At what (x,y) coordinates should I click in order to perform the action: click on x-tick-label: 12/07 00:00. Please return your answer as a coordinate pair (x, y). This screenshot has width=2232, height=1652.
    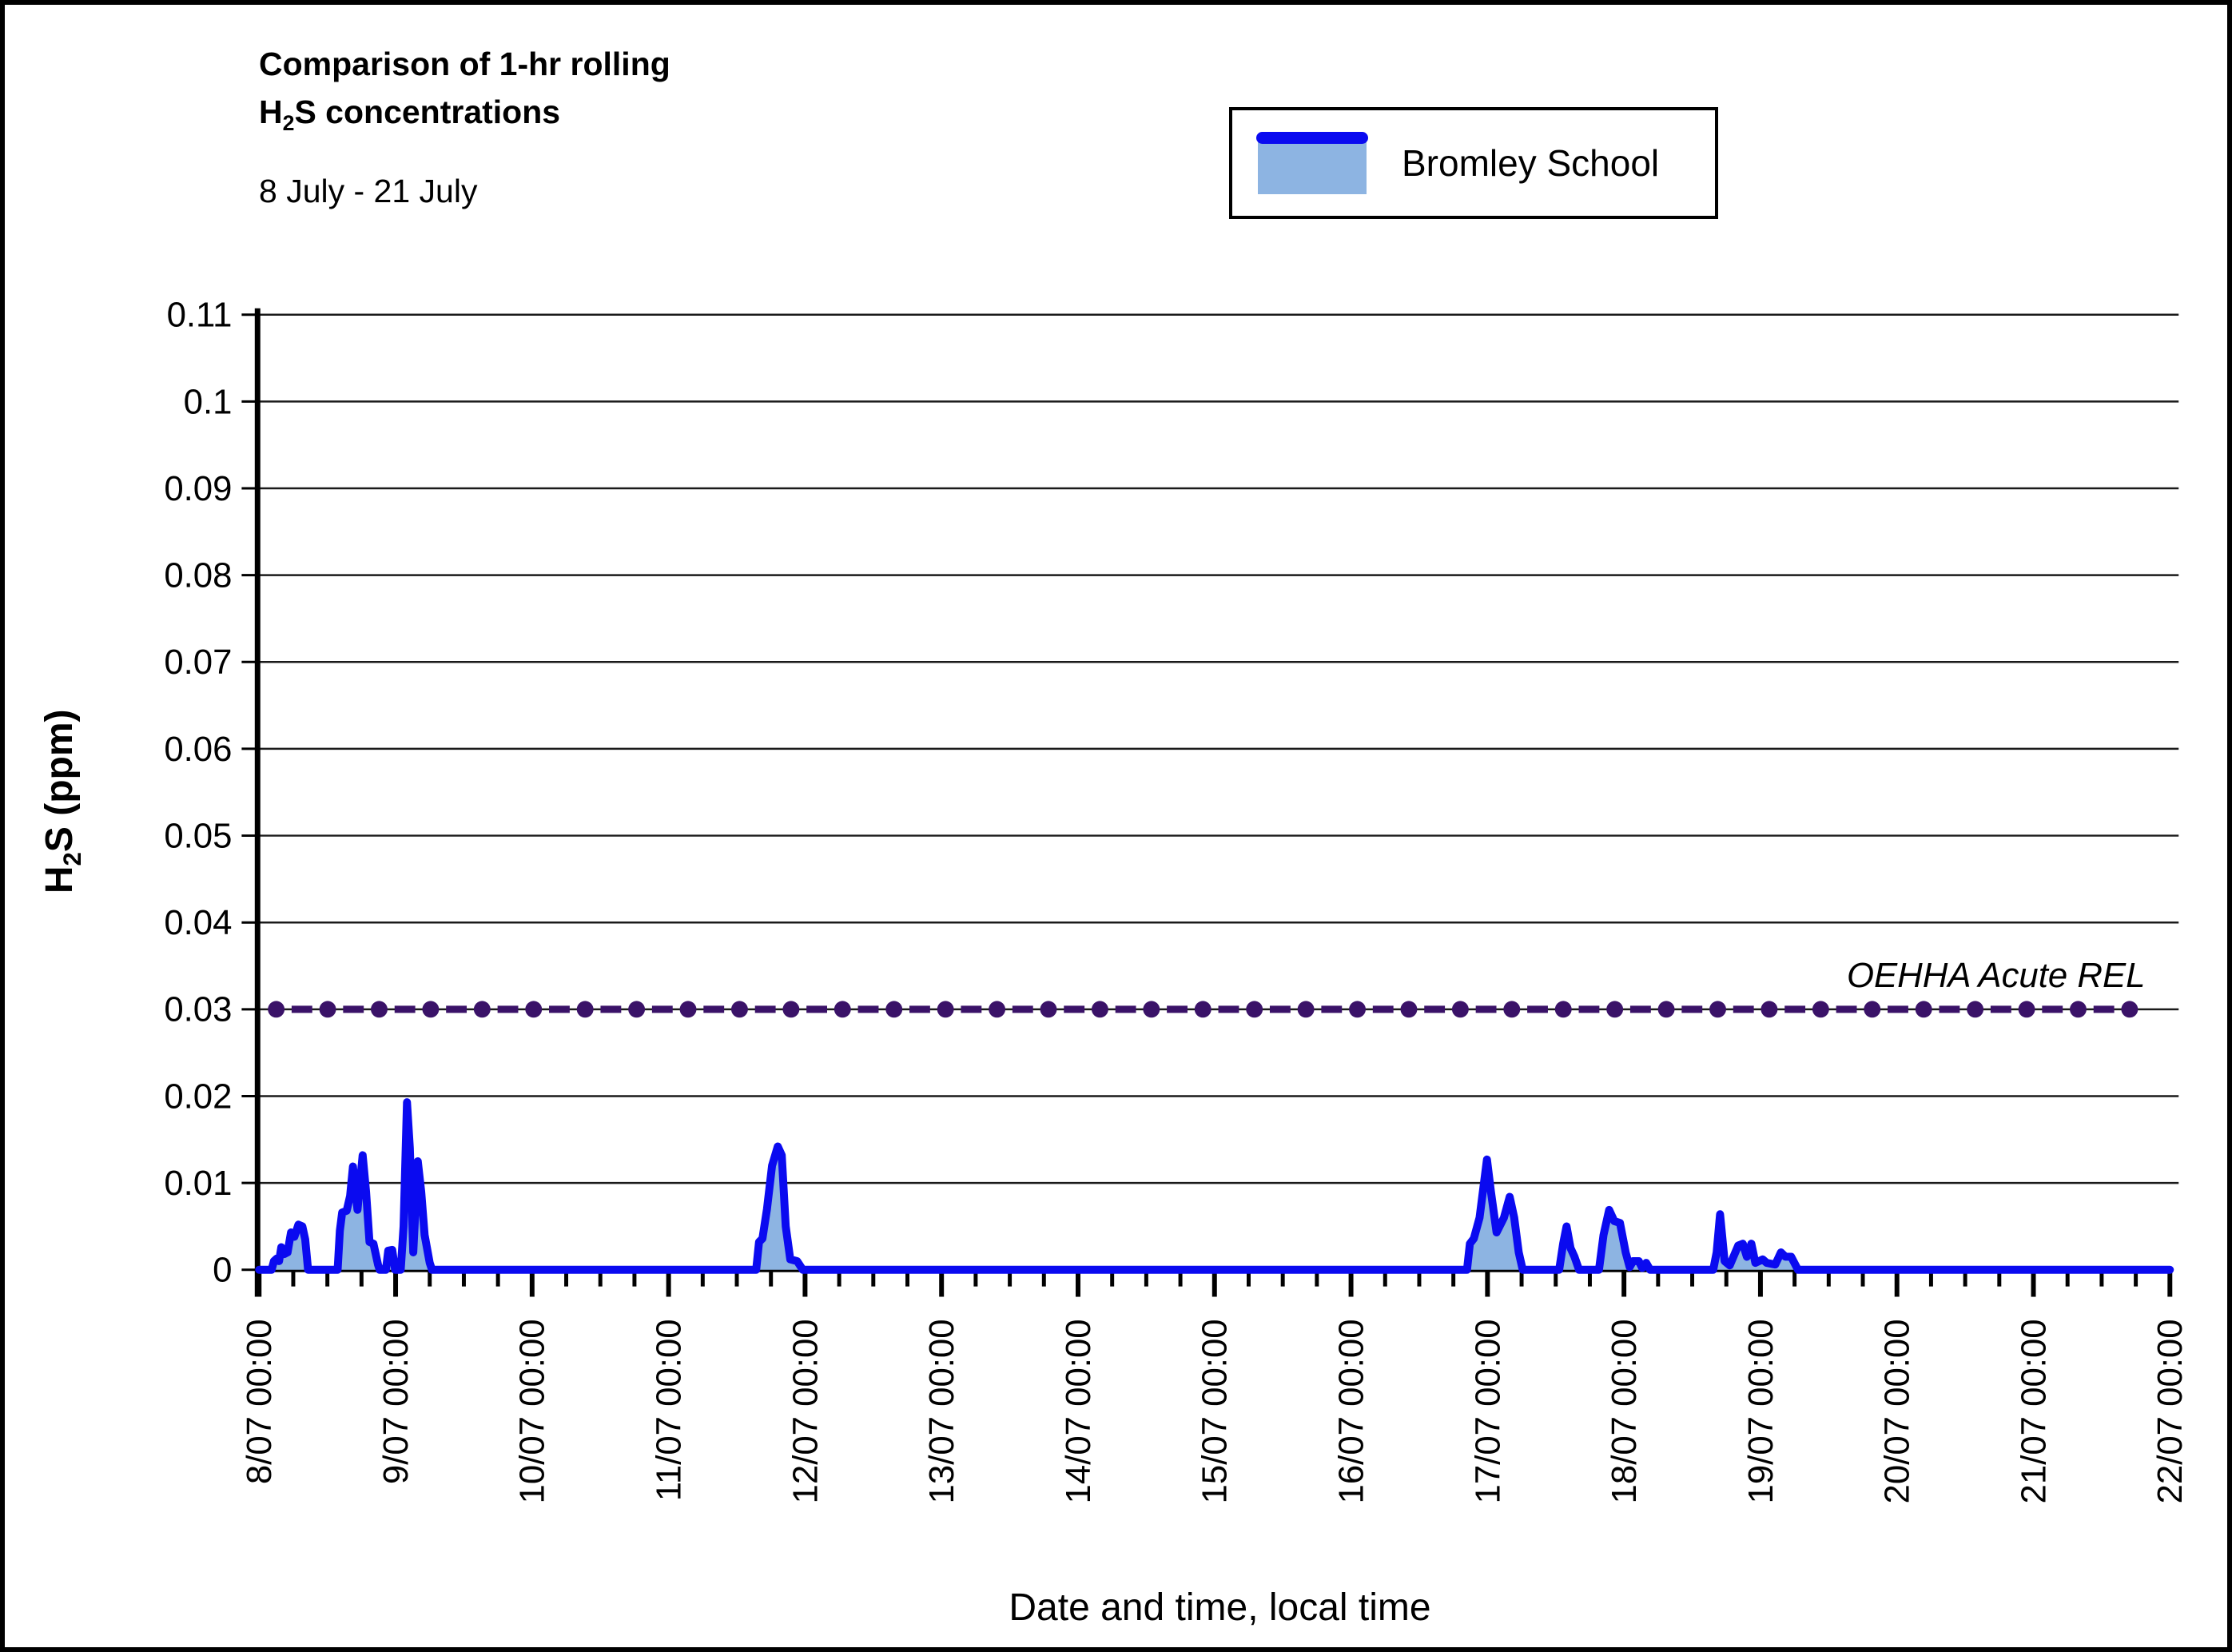
    Looking at the image, I should click on (806, 1411).